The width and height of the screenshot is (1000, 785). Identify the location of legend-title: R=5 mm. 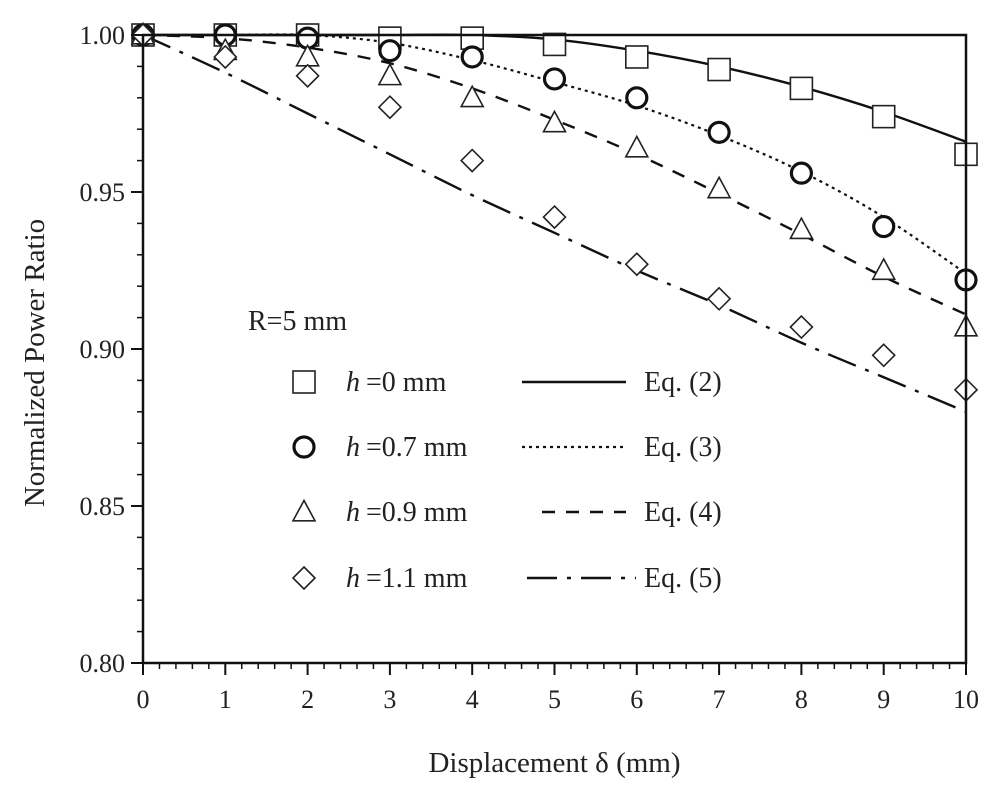
(297, 321).